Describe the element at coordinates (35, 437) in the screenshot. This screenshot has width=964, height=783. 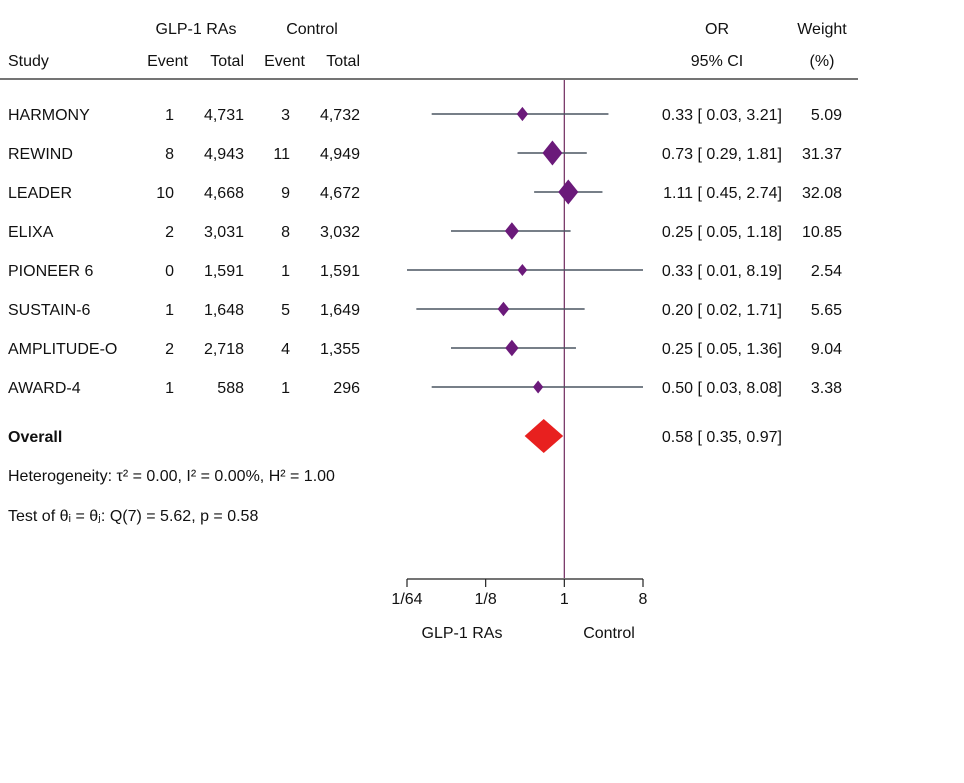
I see `overall-label: Overall` at that location.